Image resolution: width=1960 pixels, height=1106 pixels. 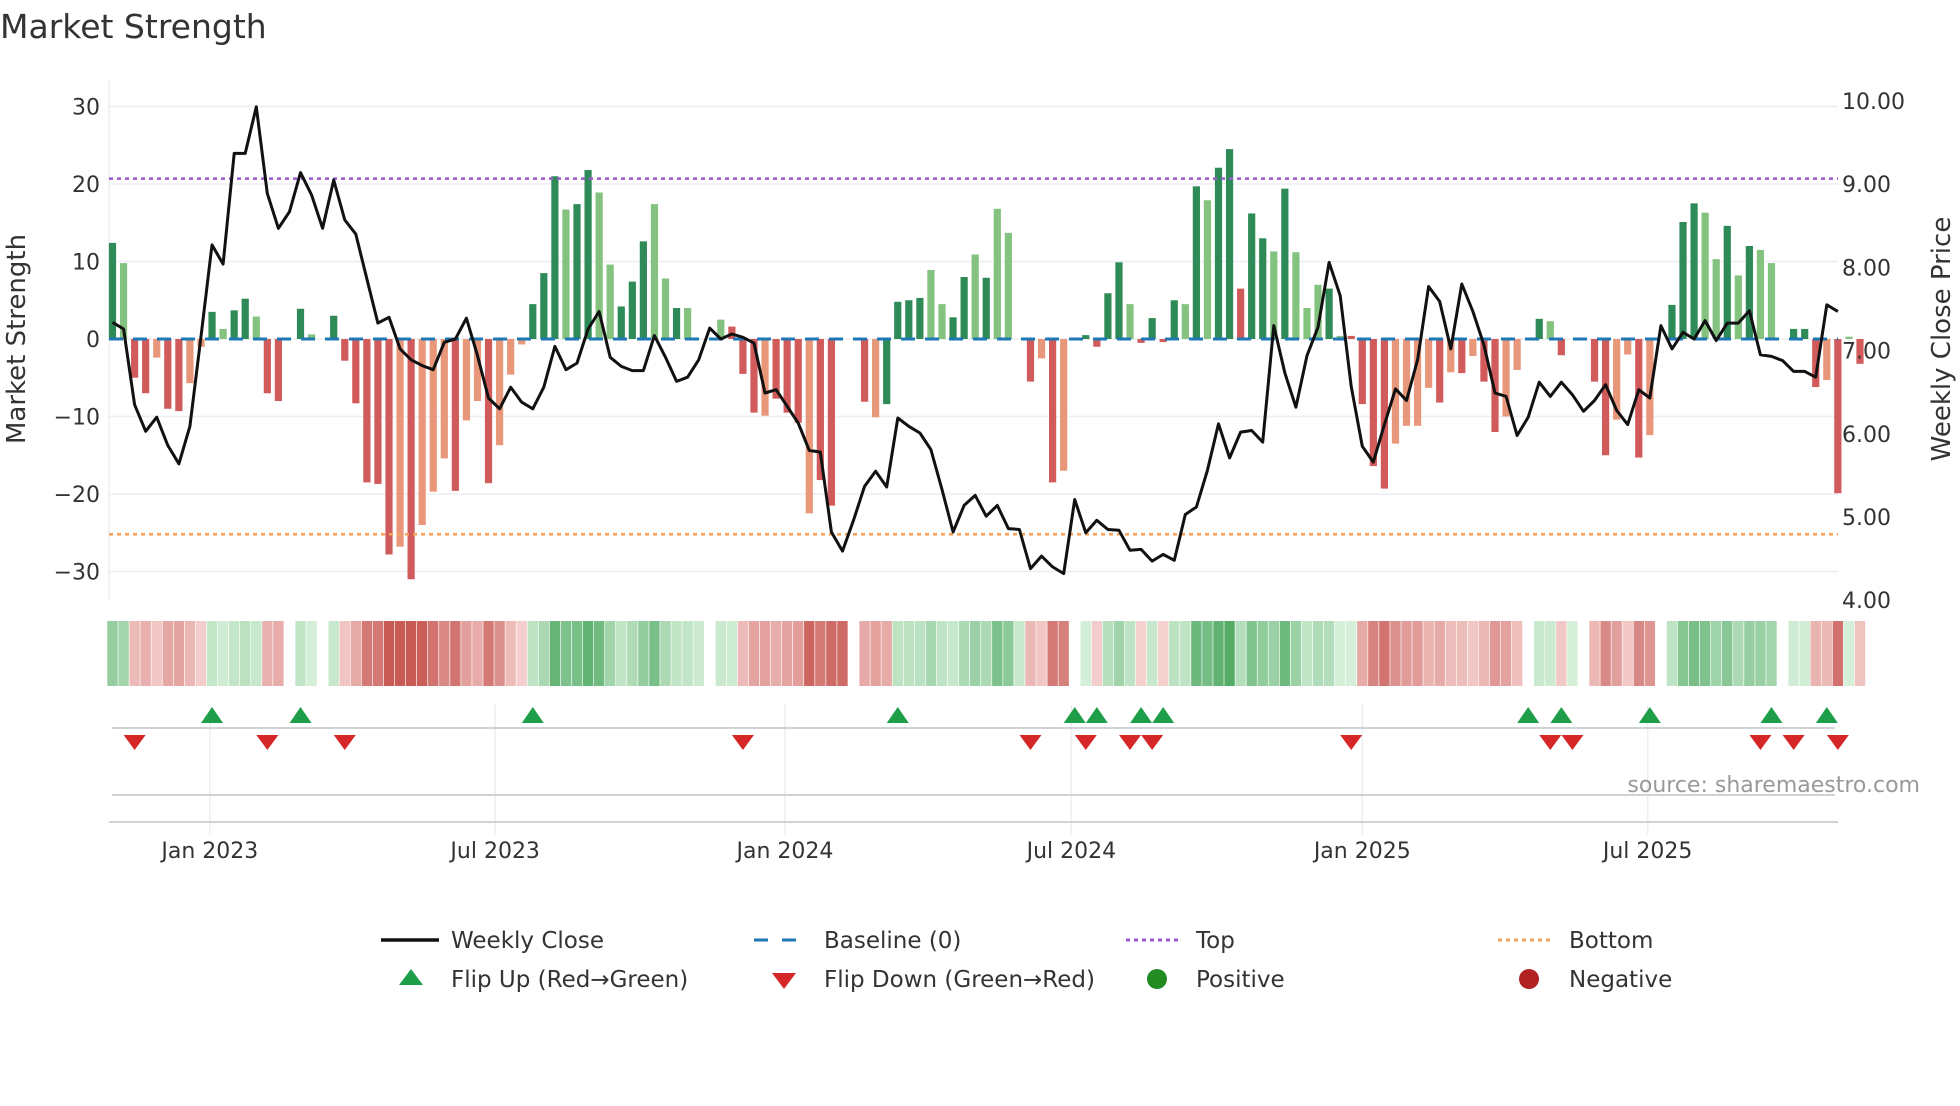 What do you see at coordinates (1611, 941) in the screenshot?
I see `legend-label: Bottom` at bounding box center [1611, 941].